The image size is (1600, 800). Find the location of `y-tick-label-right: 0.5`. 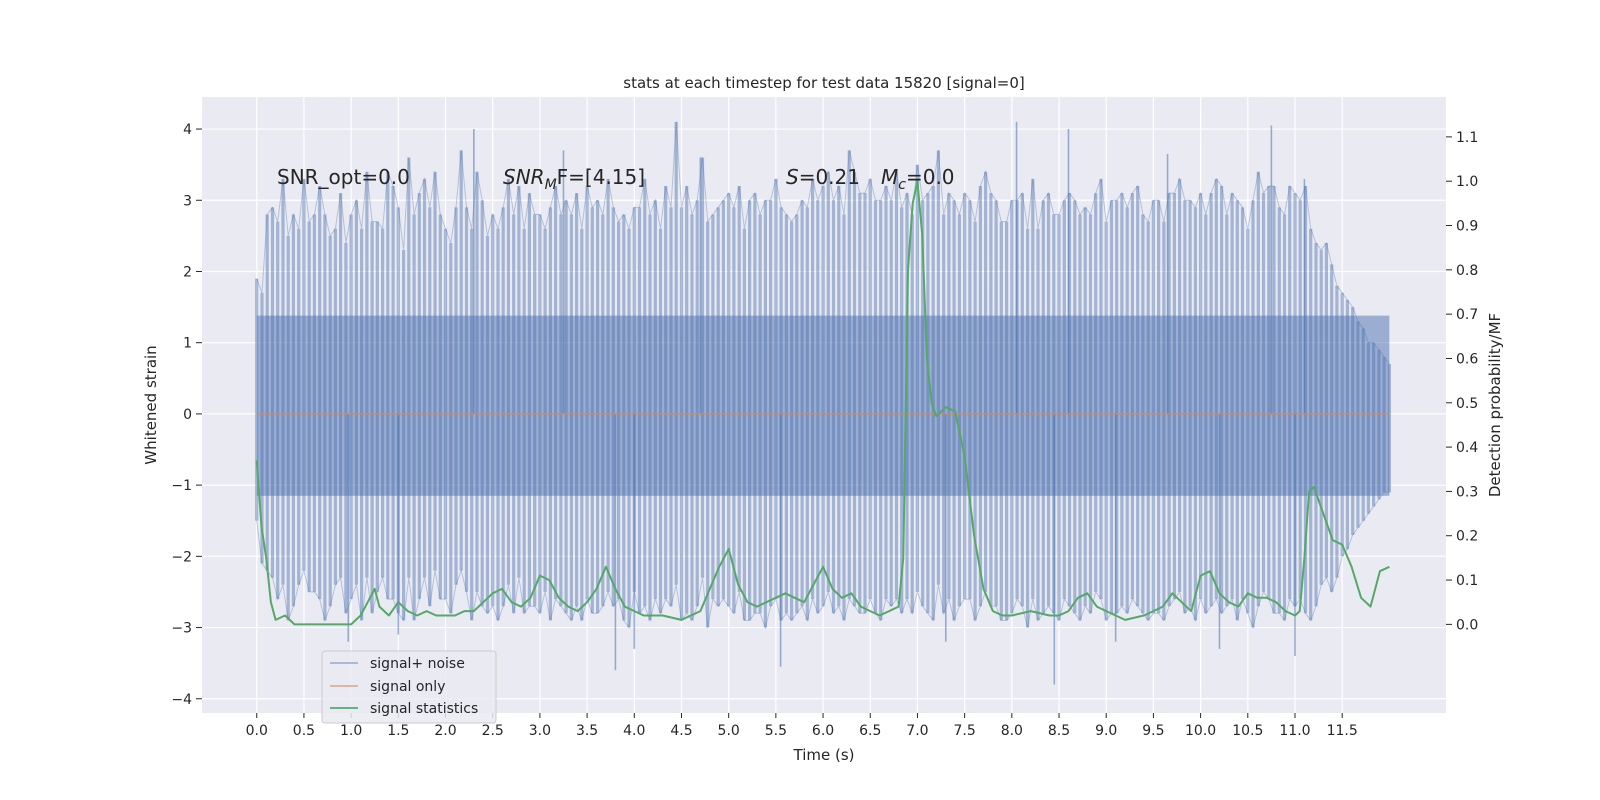

y-tick-label-right: 0.5 is located at coordinates (1467, 404).